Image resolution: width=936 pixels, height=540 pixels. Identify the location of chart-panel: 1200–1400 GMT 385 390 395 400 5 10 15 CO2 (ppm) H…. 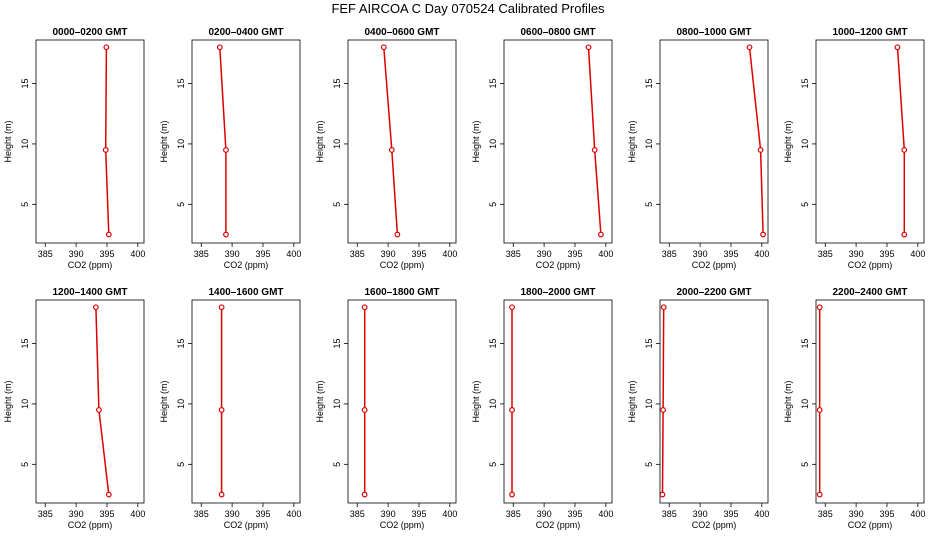
(74, 408).